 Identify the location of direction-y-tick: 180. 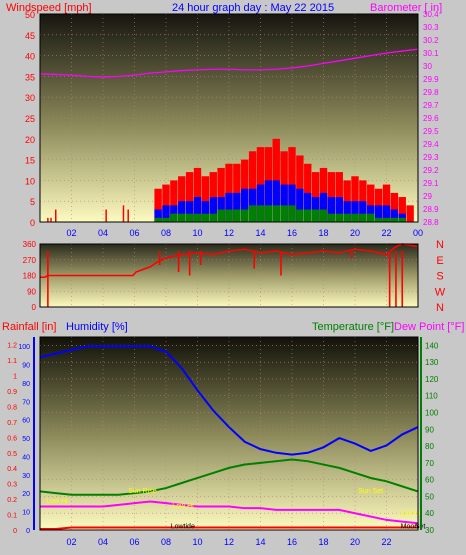
(30, 276).